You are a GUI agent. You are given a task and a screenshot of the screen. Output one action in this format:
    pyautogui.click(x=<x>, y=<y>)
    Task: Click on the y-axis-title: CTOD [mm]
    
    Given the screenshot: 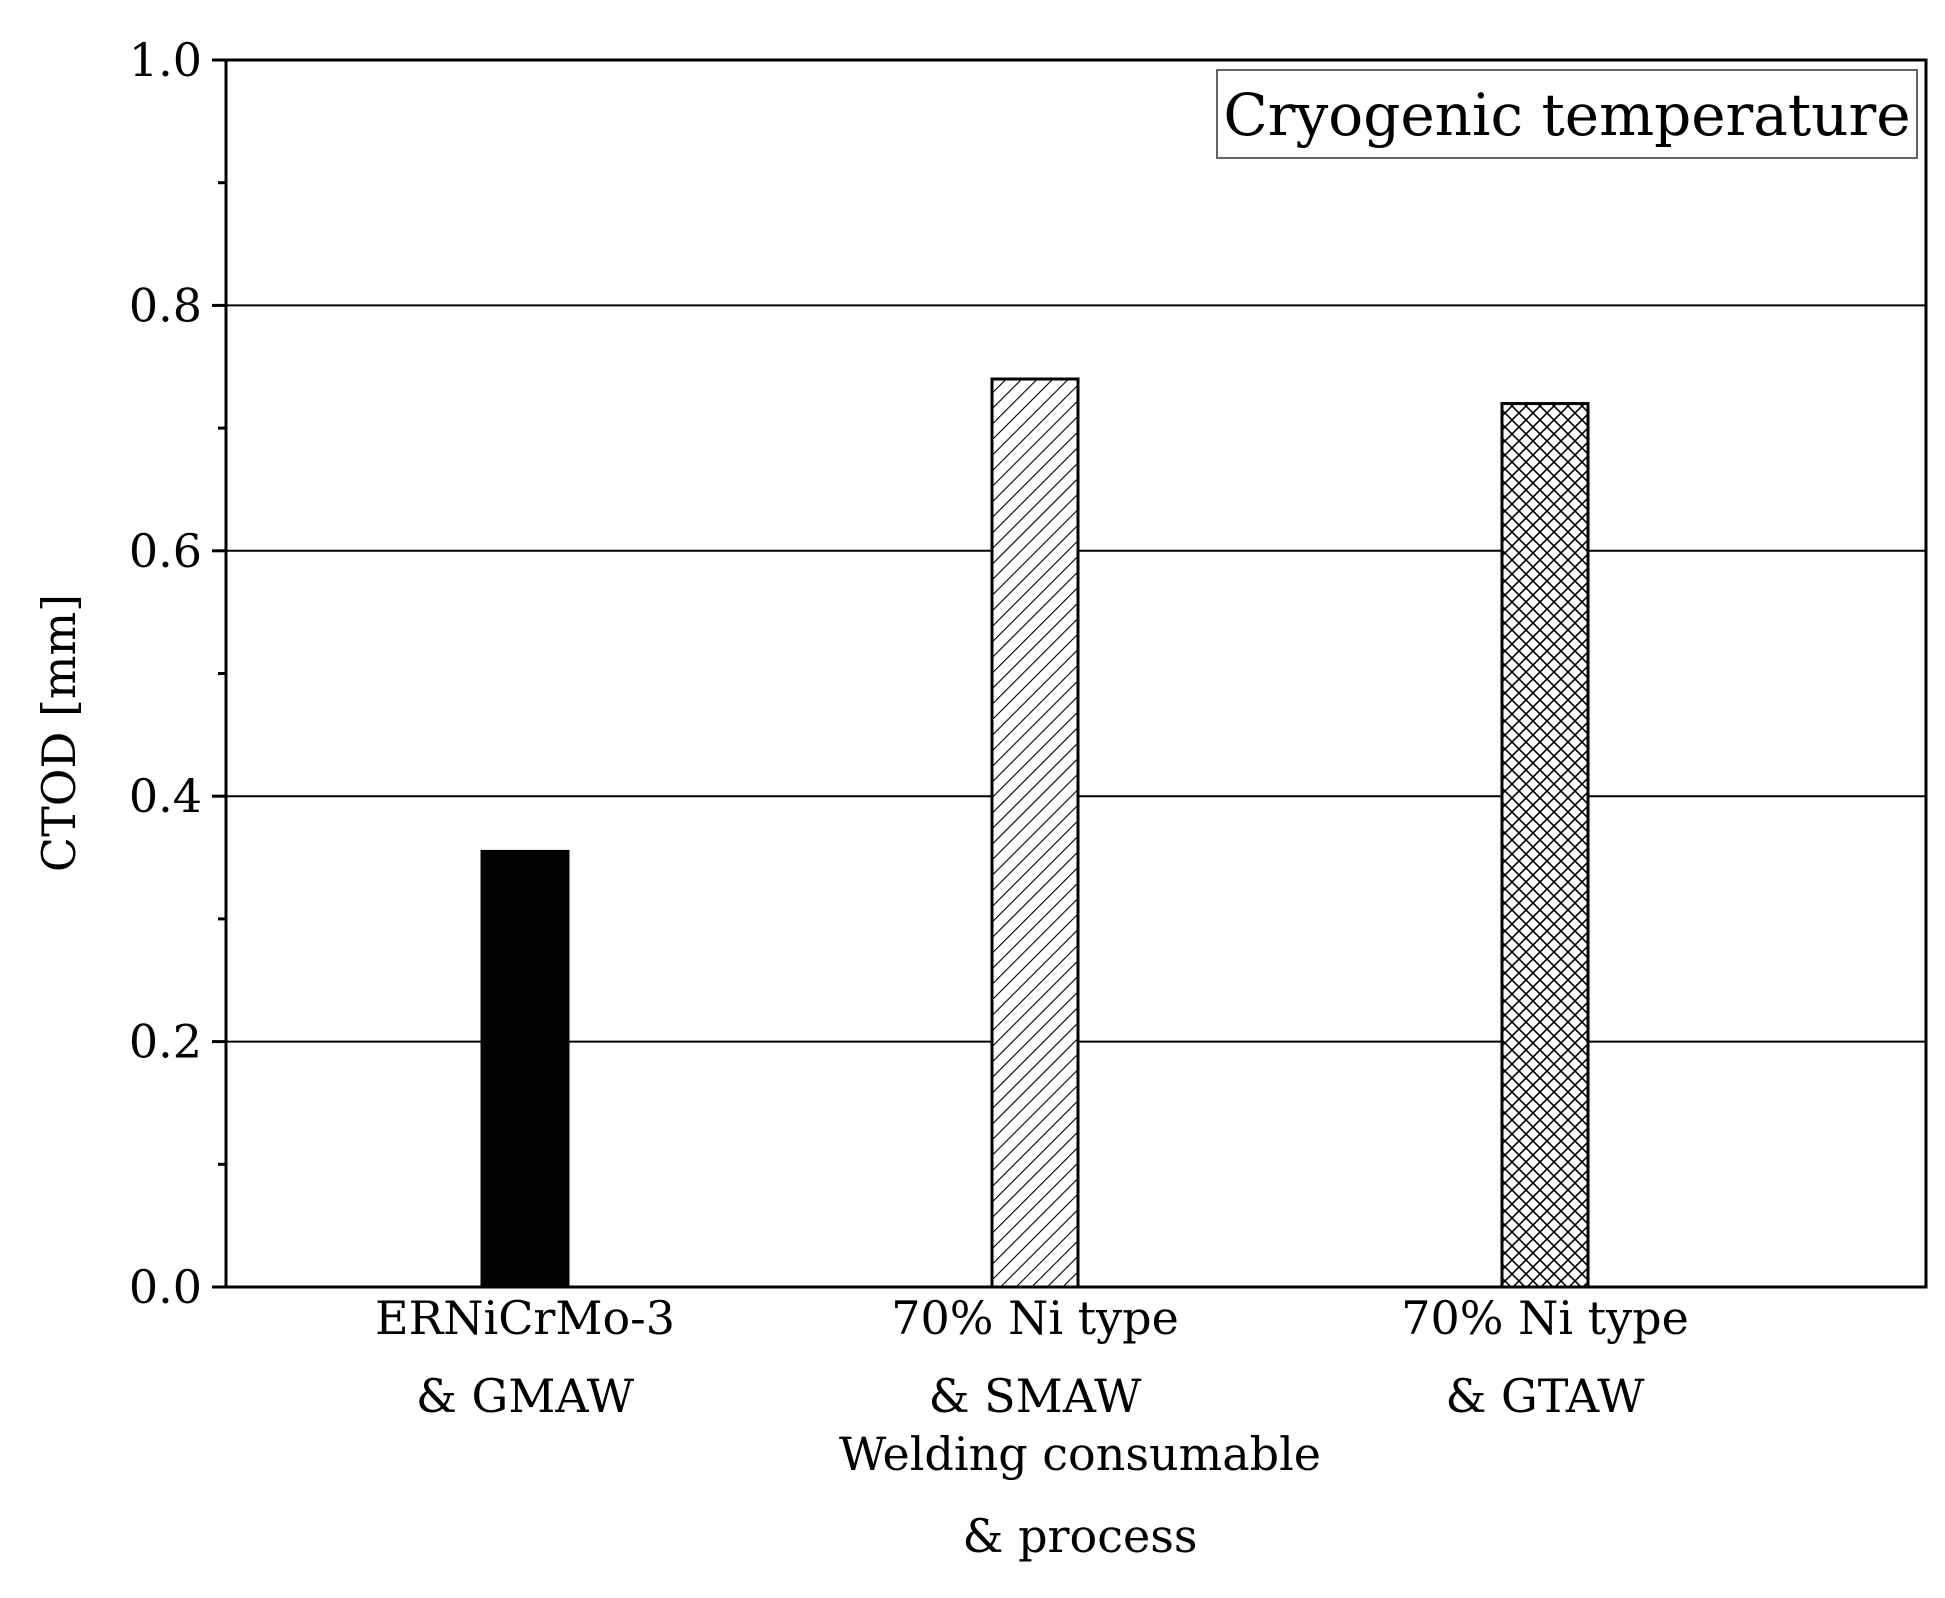 What is the action you would take?
    pyautogui.click(x=59, y=733)
    